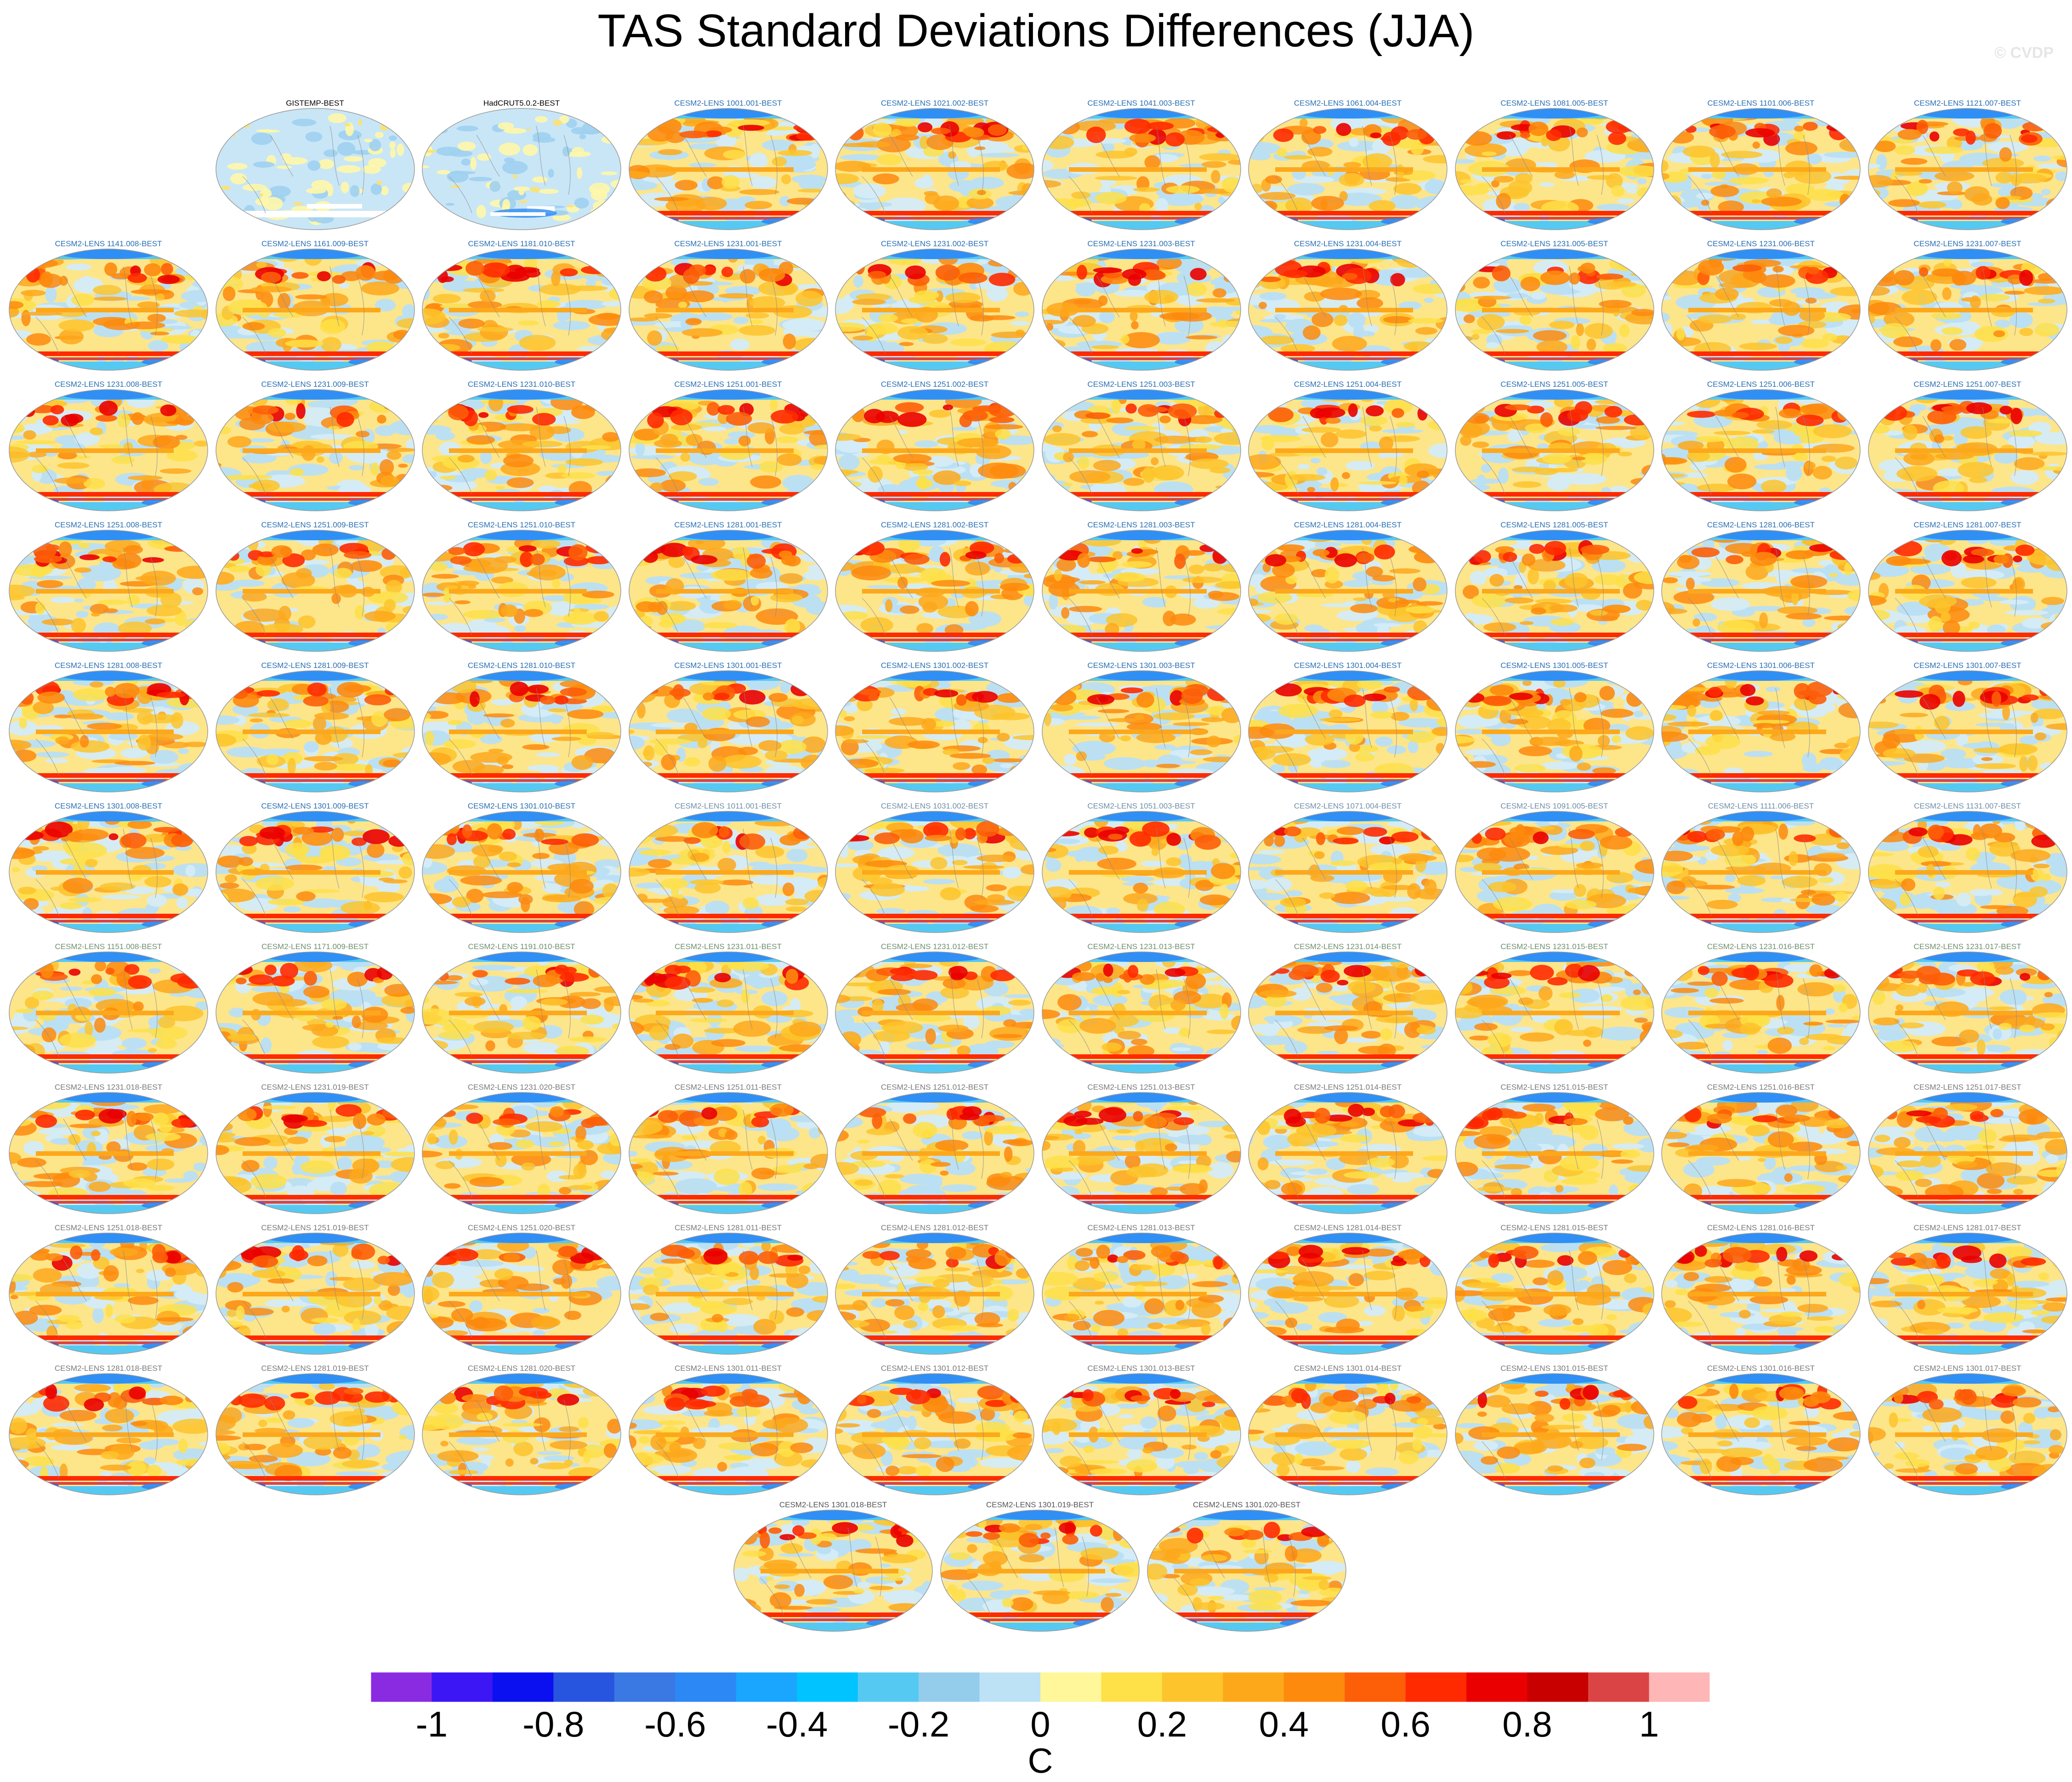 The height and width of the screenshot is (1782, 2072). What do you see at coordinates (1141, 525) in the screenshot?
I see `panel-title: CESM2-LENS 1281.003-BEST` at bounding box center [1141, 525].